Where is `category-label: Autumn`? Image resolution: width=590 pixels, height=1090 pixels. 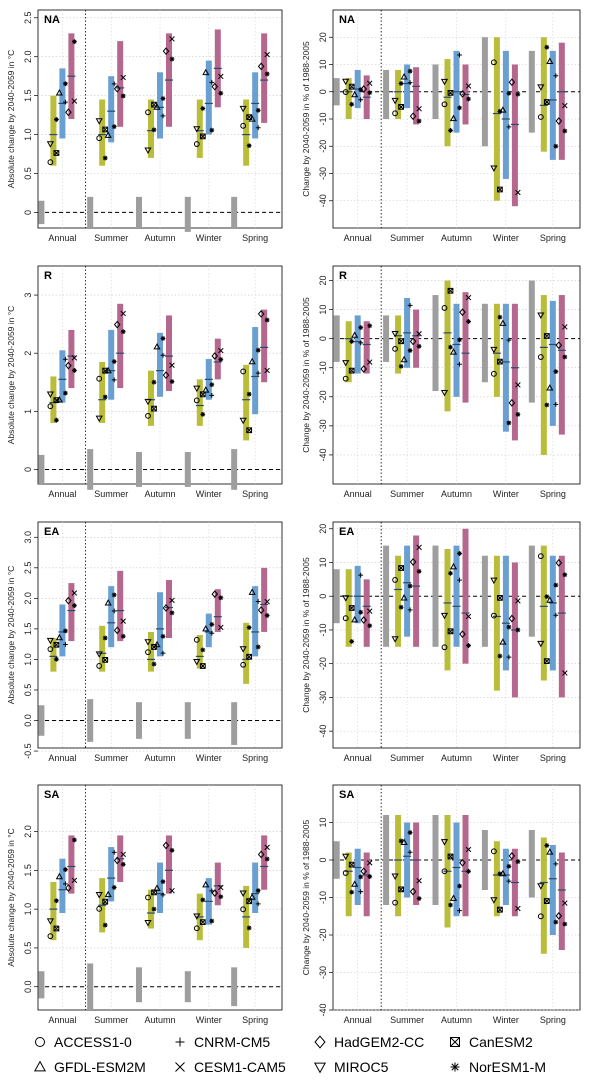
category-label: Autumn is located at coordinates (456, 1020).